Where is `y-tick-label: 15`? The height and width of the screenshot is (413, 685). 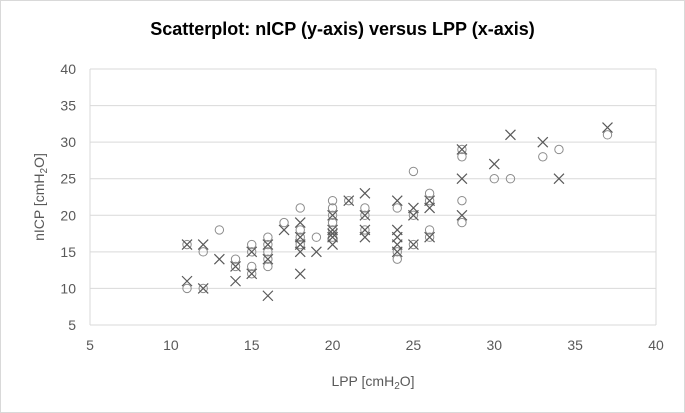
y-tick-label: 15 is located at coordinates (68, 252).